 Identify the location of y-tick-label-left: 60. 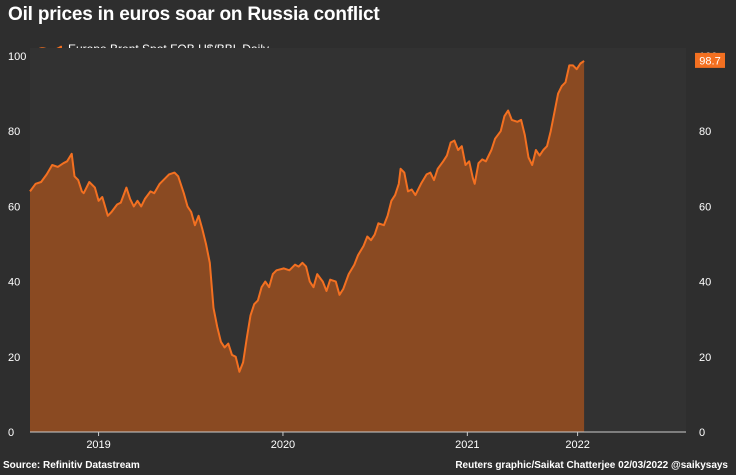
(14, 207).